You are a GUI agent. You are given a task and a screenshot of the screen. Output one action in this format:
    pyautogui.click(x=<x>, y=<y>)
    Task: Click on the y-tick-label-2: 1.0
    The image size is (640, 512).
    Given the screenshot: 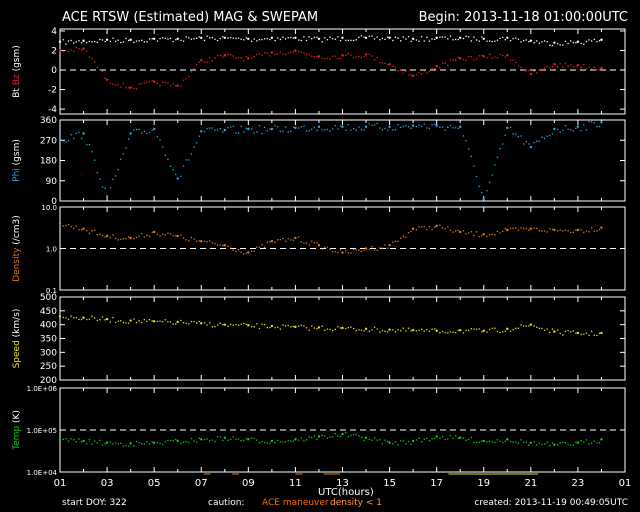 What is the action you would take?
    pyautogui.click(x=51, y=250)
    